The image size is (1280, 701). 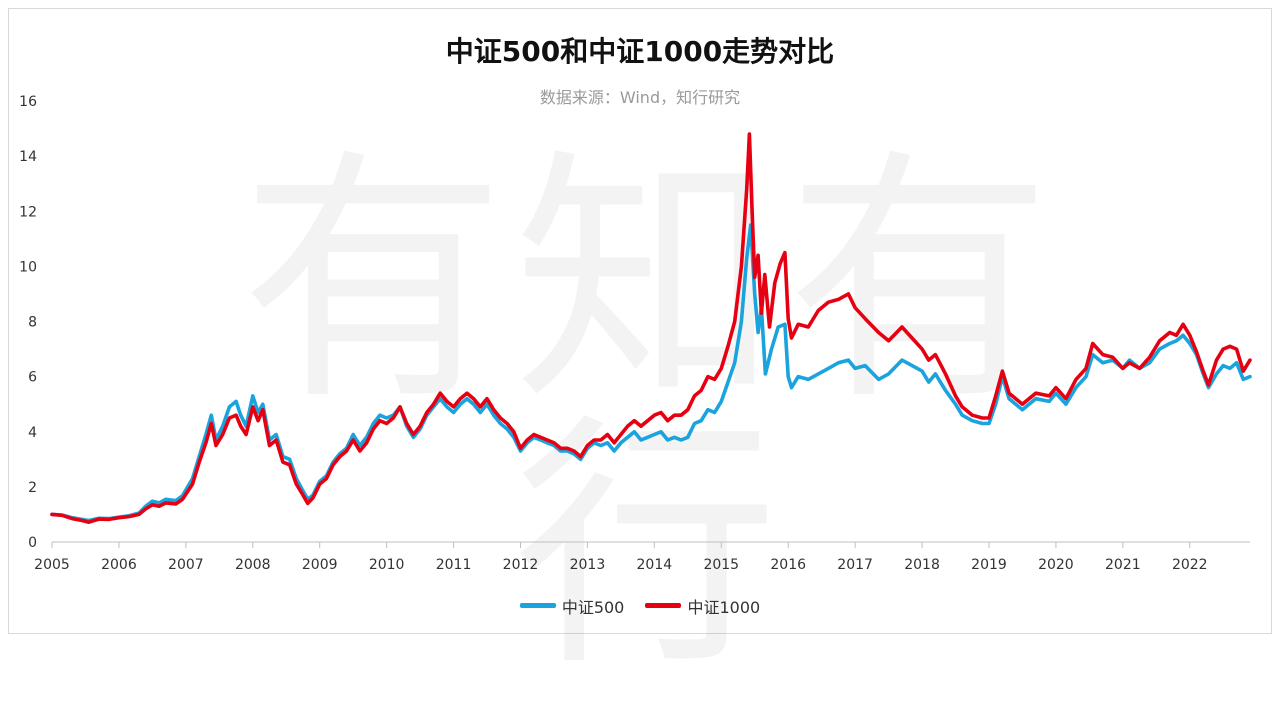 What do you see at coordinates (253, 565) in the screenshot?
I see `x-tick-label: 2008` at bounding box center [253, 565].